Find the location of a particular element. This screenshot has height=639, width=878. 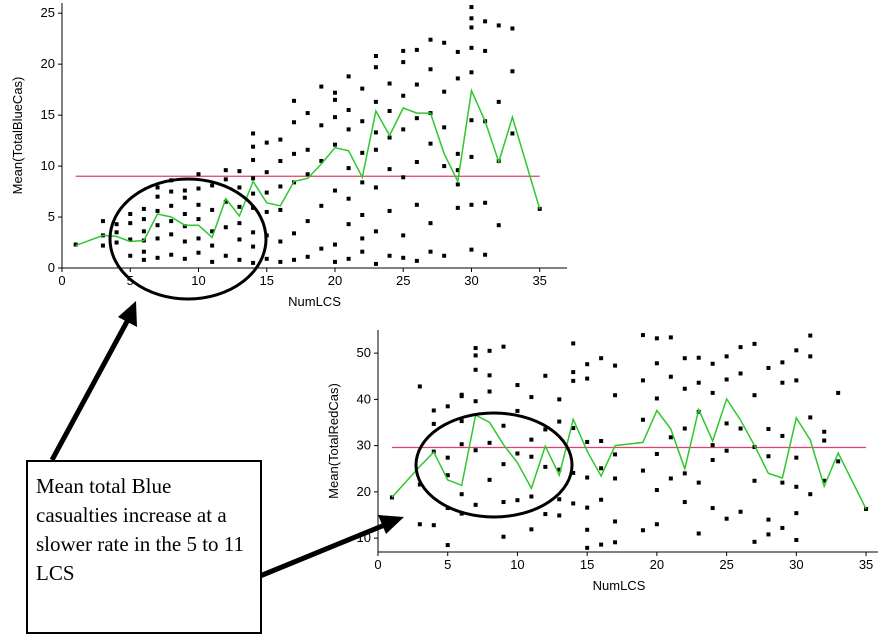

y-tick-label: 30 is located at coordinates (364, 445).